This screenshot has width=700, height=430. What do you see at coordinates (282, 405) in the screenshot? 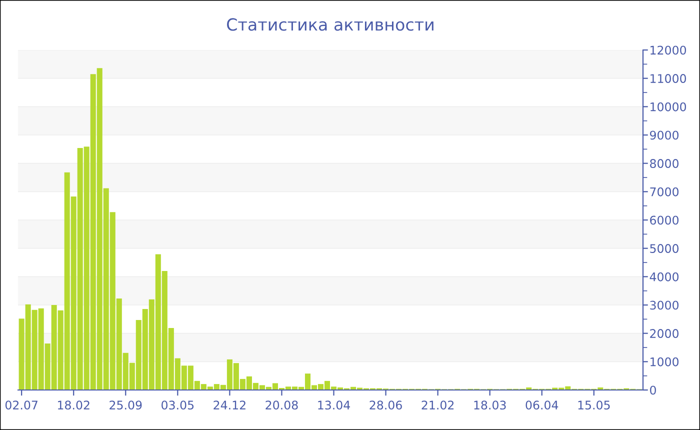
I see `x-tick-label: 20.08` at bounding box center [282, 405].